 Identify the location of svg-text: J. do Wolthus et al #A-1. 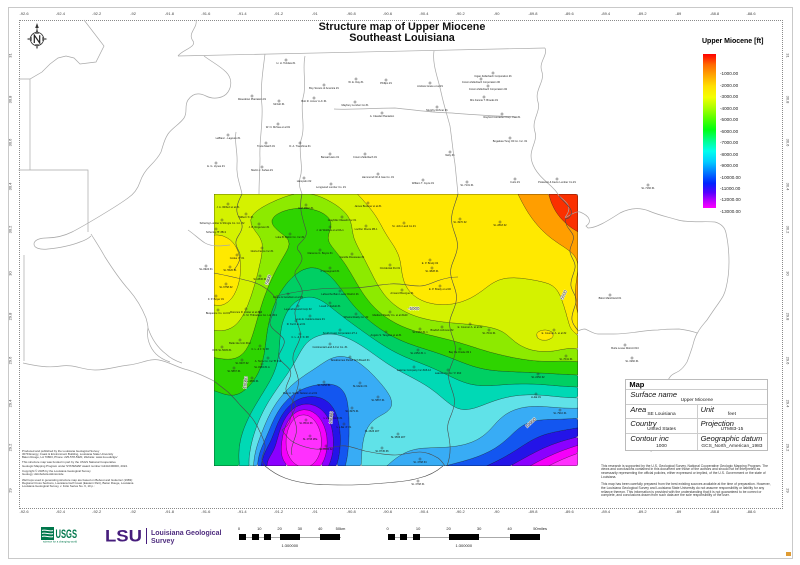
(330, 230).